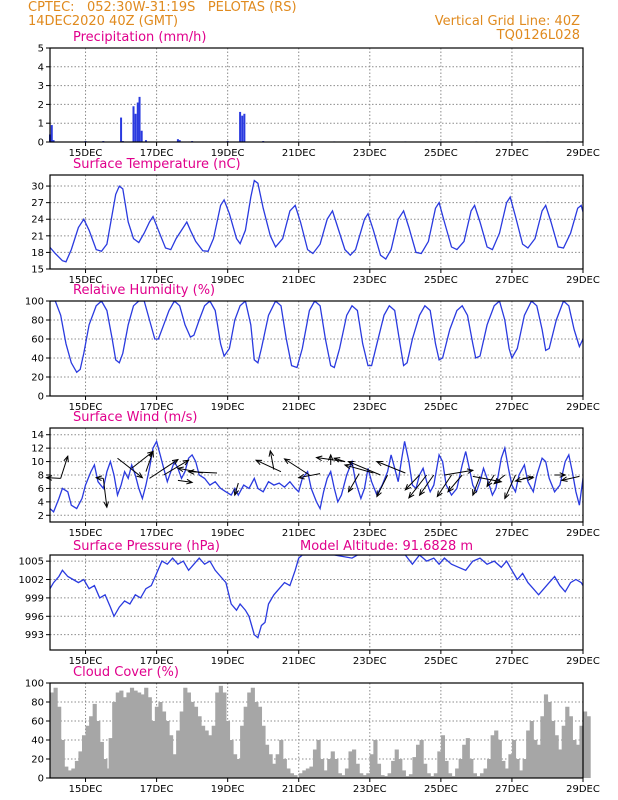 The height and width of the screenshot is (800, 618). I want to click on cloud-x-tick-label: 15DEC, so click(86, 789).